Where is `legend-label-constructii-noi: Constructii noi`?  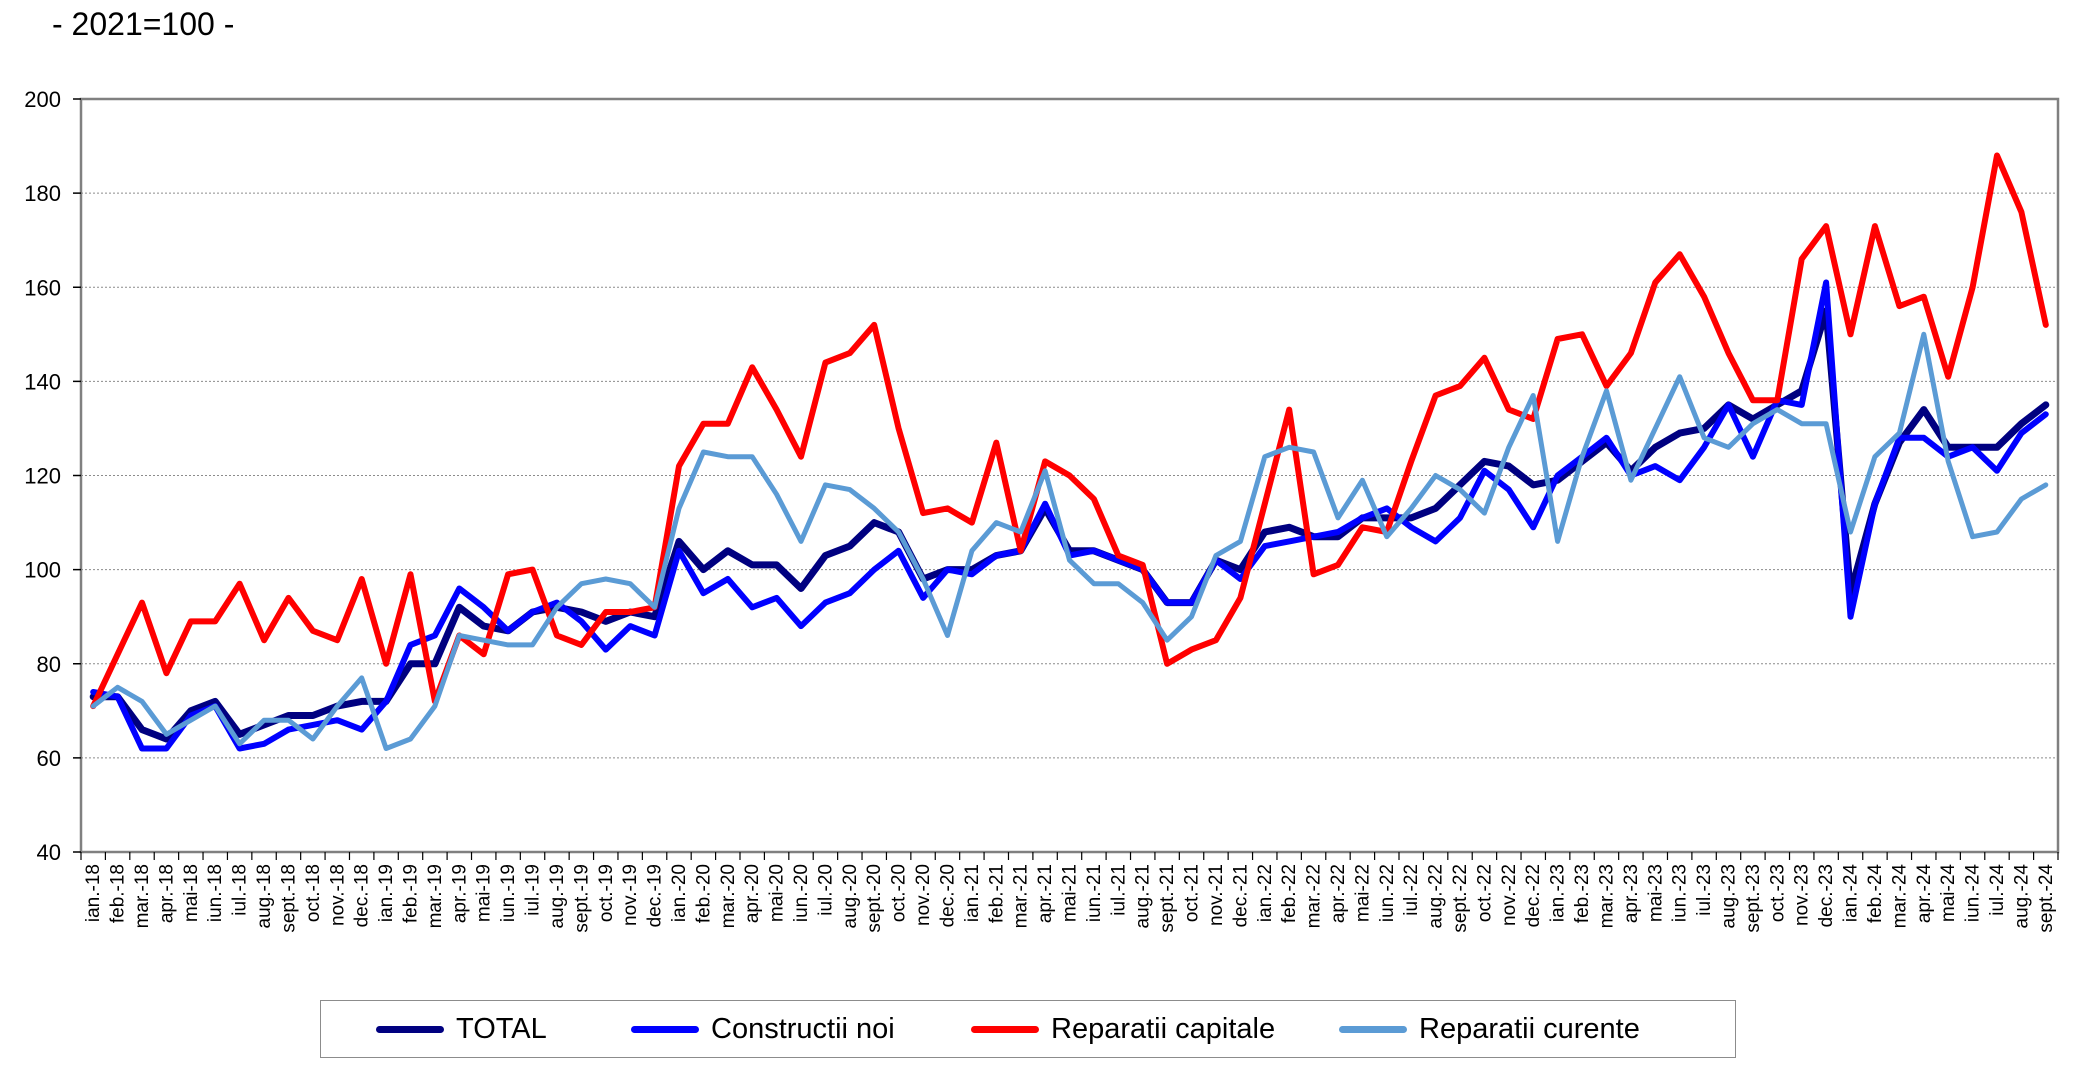
legend-label-constructii-noi: Constructii noi is located at coordinates (803, 1028).